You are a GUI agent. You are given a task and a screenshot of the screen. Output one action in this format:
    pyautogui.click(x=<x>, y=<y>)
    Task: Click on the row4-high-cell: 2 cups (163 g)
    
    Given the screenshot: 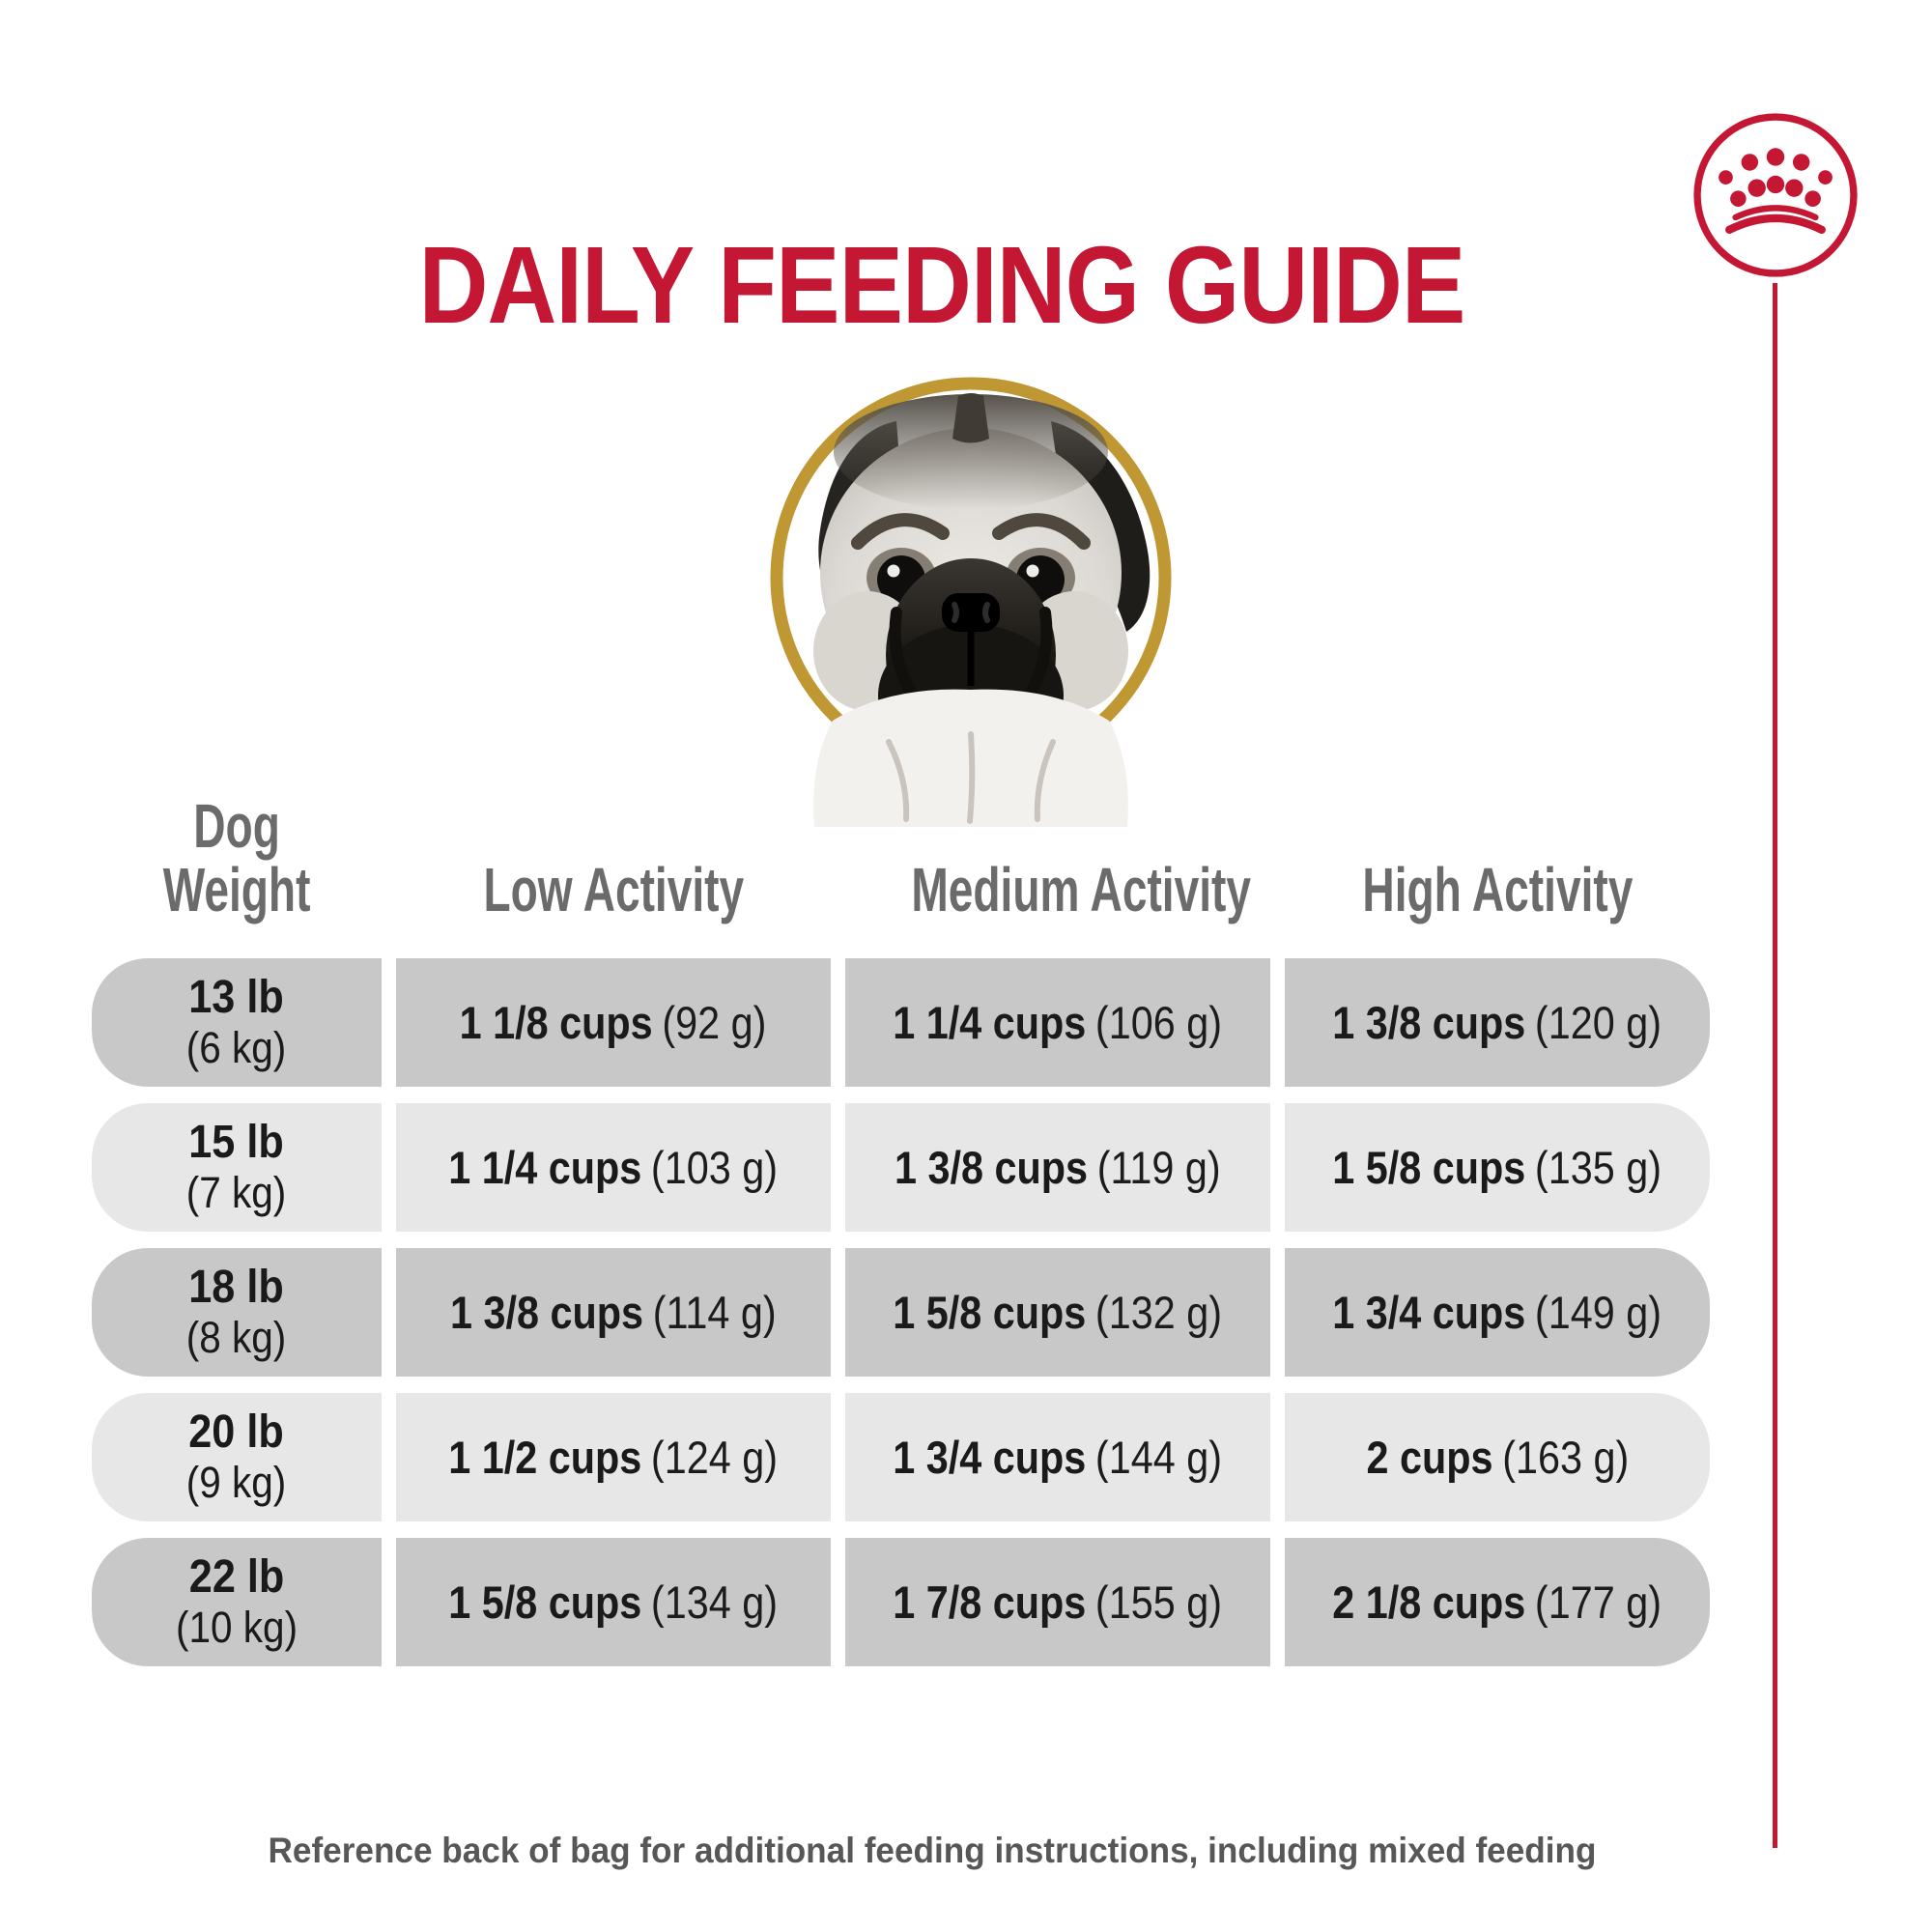 What is the action you would take?
    pyautogui.click(x=1497, y=1457)
    